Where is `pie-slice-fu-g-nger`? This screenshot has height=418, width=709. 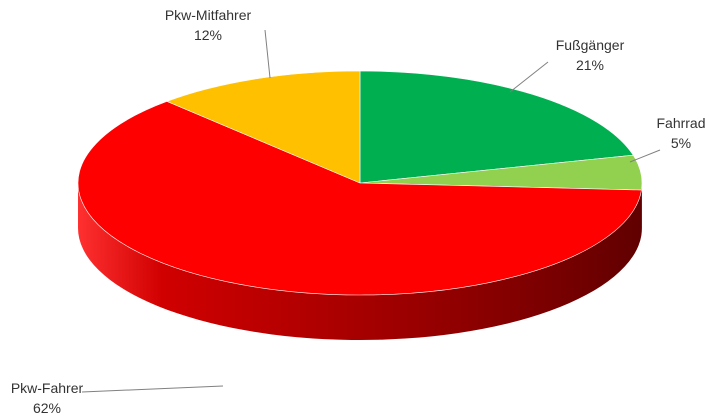
pie-slice-fu-g-nger is located at coordinates (496, 127).